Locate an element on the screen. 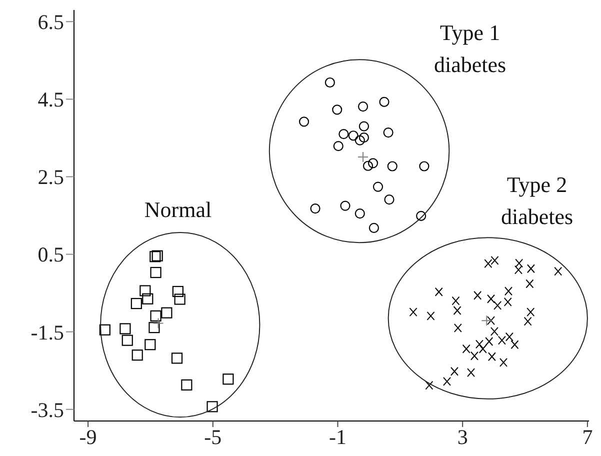  y-tick-label: 2.5 is located at coordinates (51, 177).